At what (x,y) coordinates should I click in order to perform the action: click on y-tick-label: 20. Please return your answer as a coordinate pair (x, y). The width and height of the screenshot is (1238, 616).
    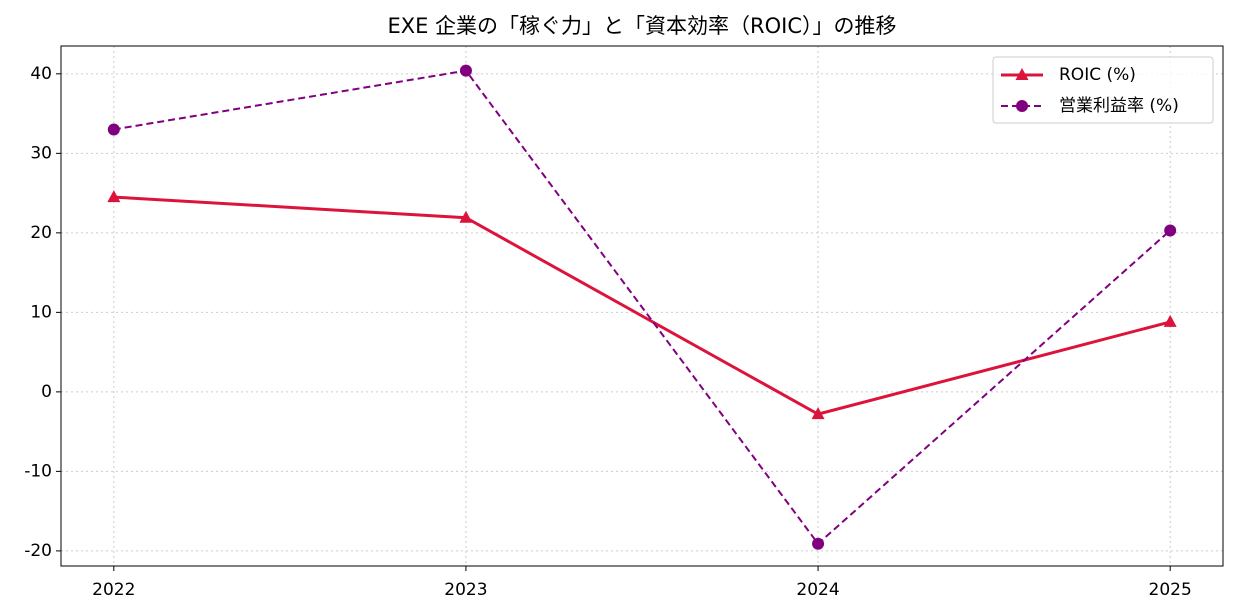
    Looking at the image, I should click on (41, 233).